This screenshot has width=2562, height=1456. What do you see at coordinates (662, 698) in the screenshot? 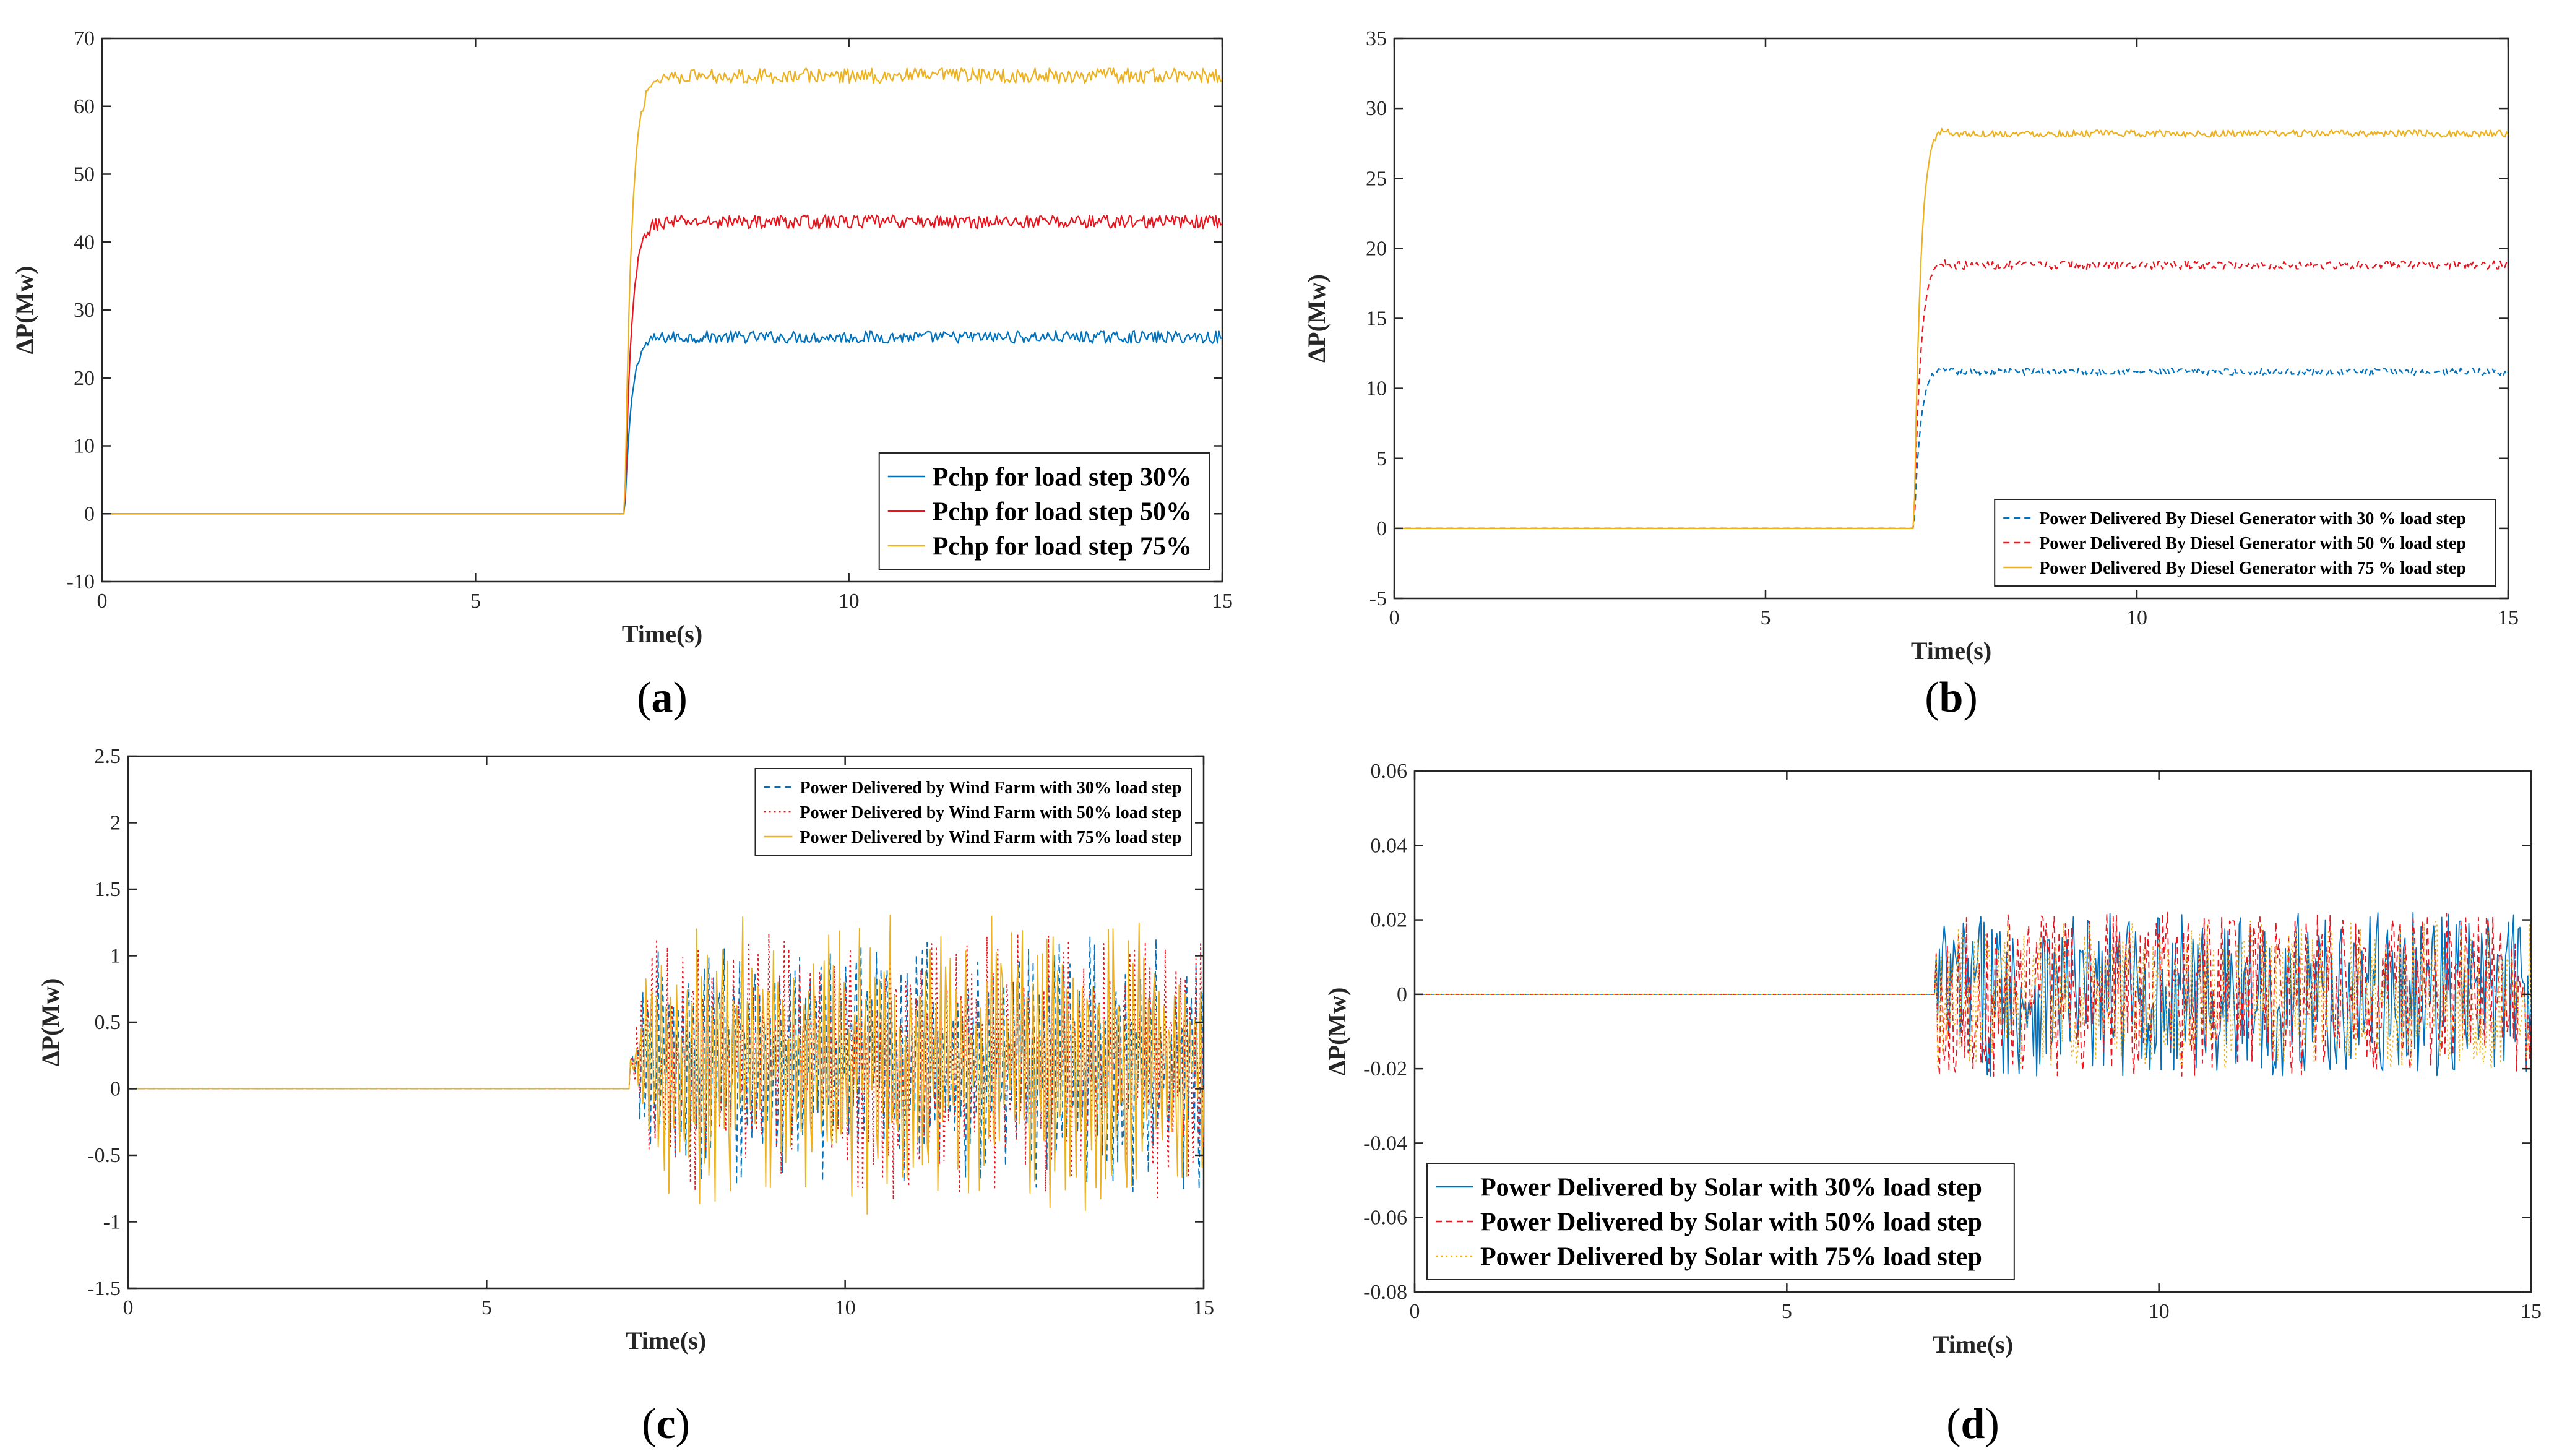
I see `panel-caption: (a)` at bounding box center [662, 698].